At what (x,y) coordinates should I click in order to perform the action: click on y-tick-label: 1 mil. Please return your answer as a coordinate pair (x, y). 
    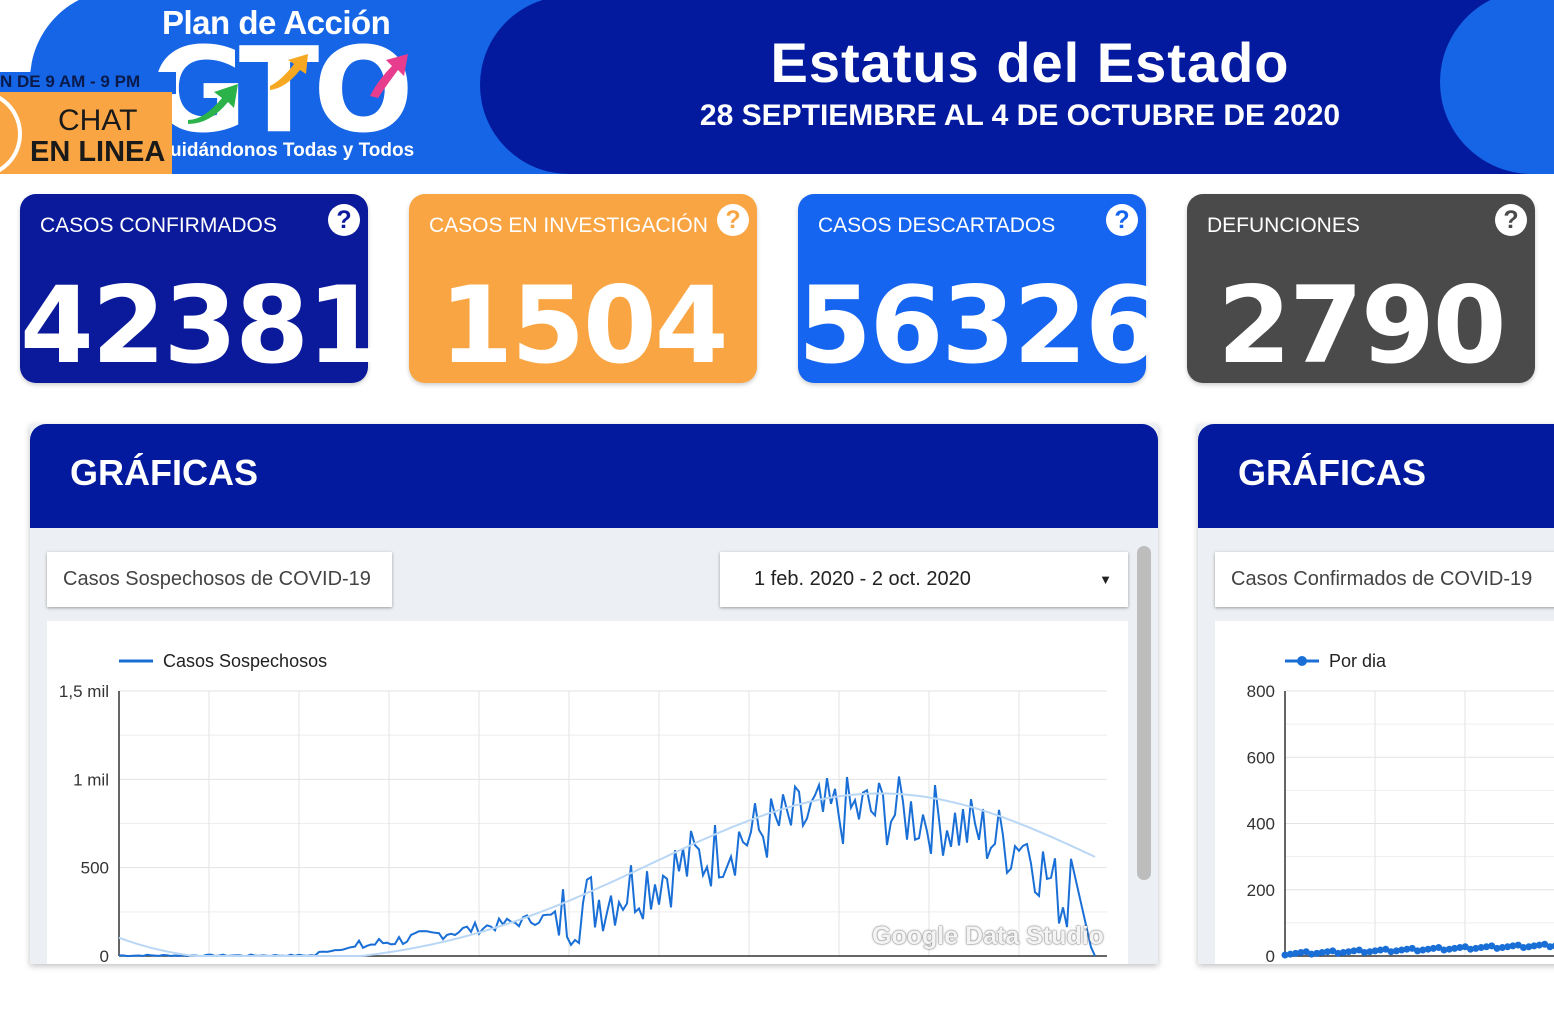
    Looking at the image, I should click on (91, 779).